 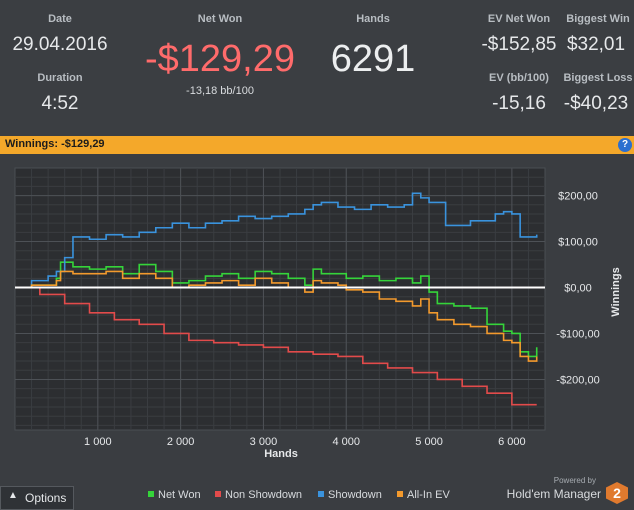 I want to click on brand-name: Hold'em Manager, so click(x=553, y=494).